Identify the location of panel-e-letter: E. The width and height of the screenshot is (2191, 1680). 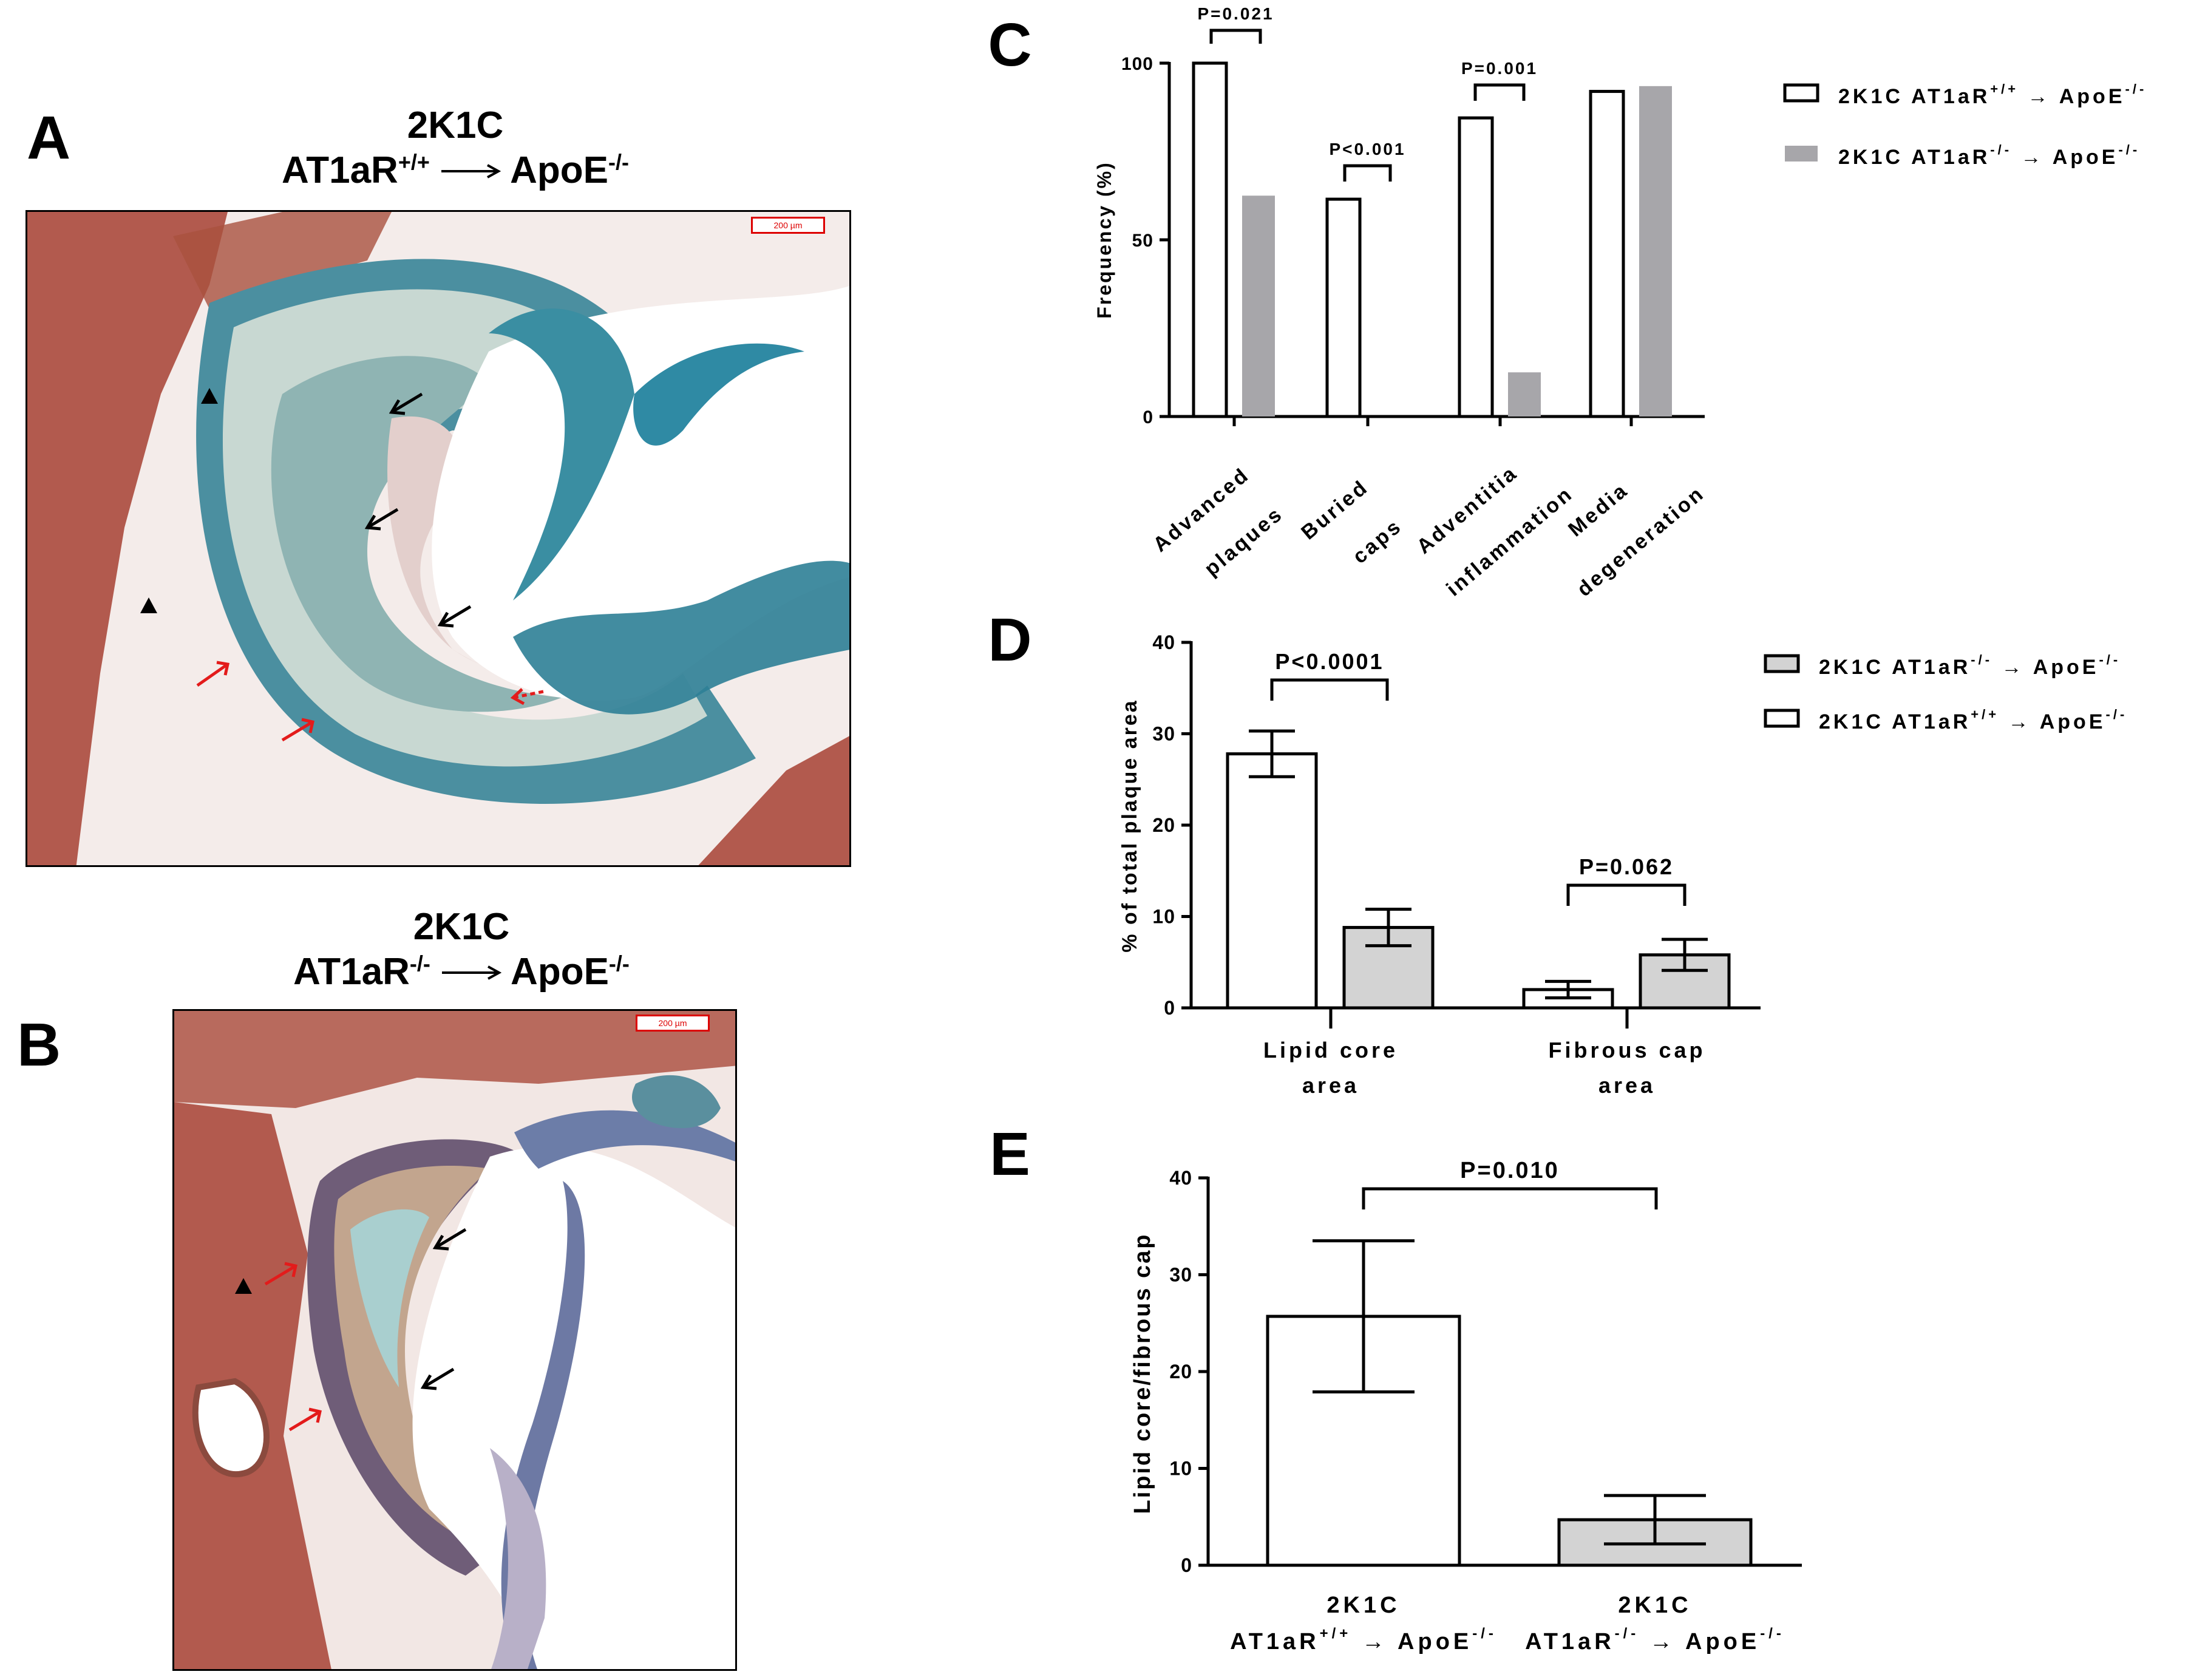
(1011, 1154).